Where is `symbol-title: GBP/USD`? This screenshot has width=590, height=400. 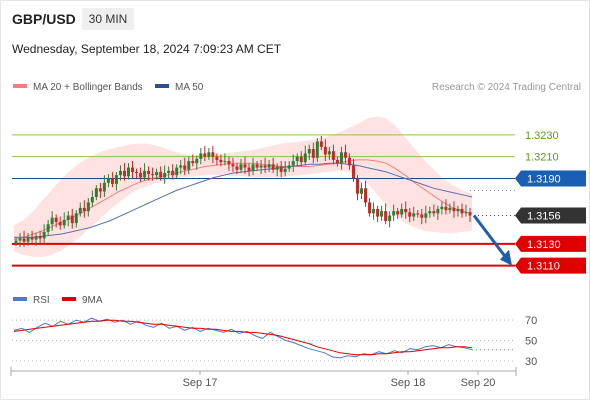 symbol-title: GBP/USD is located at coordinates (44, 19).